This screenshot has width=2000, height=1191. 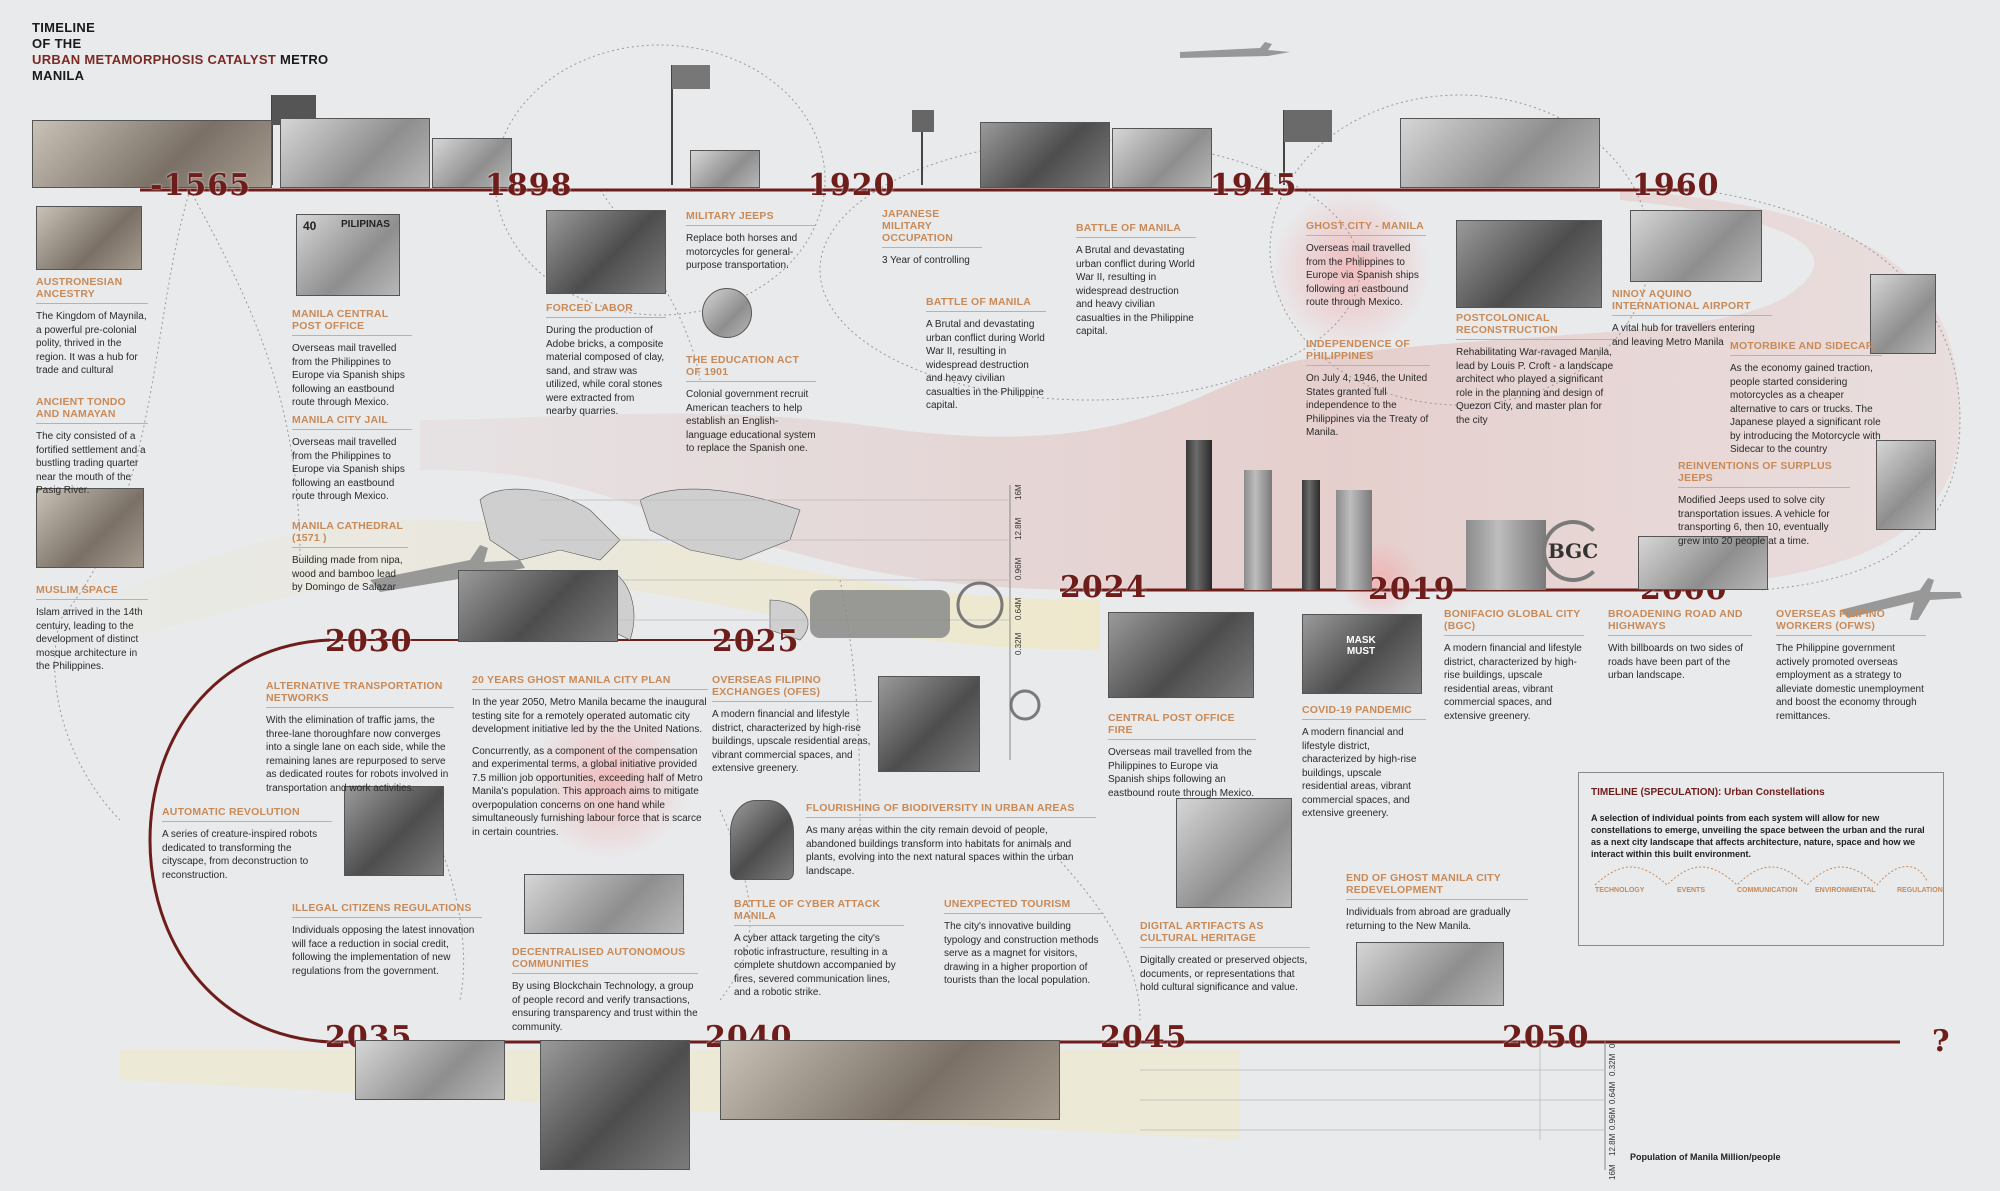 What do you see at coordinates (529, 185) in the screenshot?
I see `year-1898: 1898` at bounding box center [529, 185].